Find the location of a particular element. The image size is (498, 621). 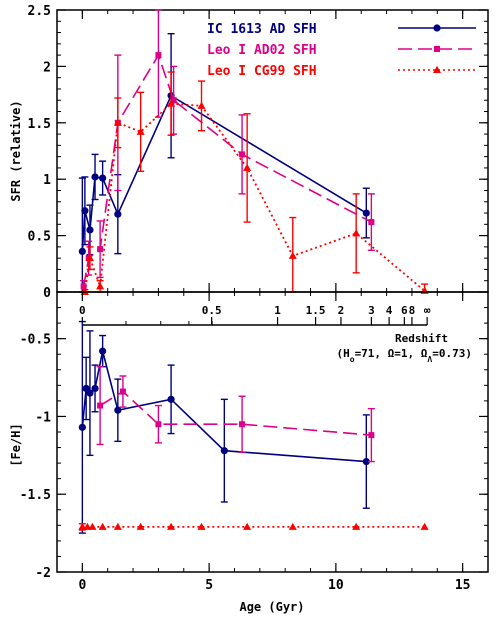

top-ytick-label: 1.5 is located at coordinates (39, 124).